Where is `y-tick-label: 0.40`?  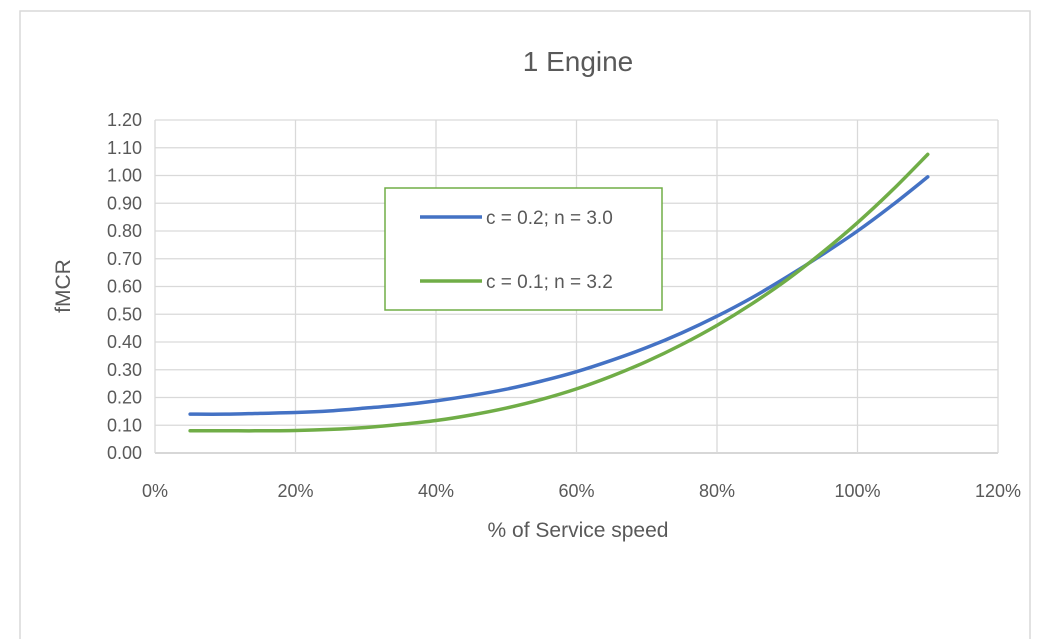
y-tick-label: 0.40 is located at coordinates (124, 342).